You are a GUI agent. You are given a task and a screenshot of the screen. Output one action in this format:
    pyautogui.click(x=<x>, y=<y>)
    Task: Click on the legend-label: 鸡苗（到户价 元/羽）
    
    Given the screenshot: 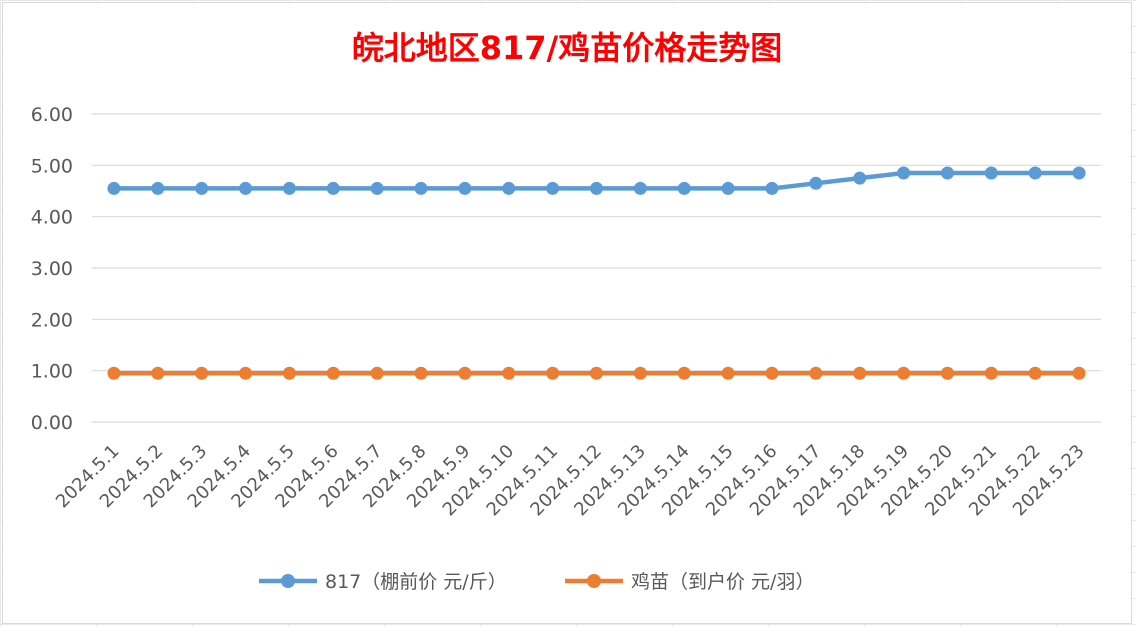 What is the action you would take?
    pyautogui.click(x=722, y=582)
    